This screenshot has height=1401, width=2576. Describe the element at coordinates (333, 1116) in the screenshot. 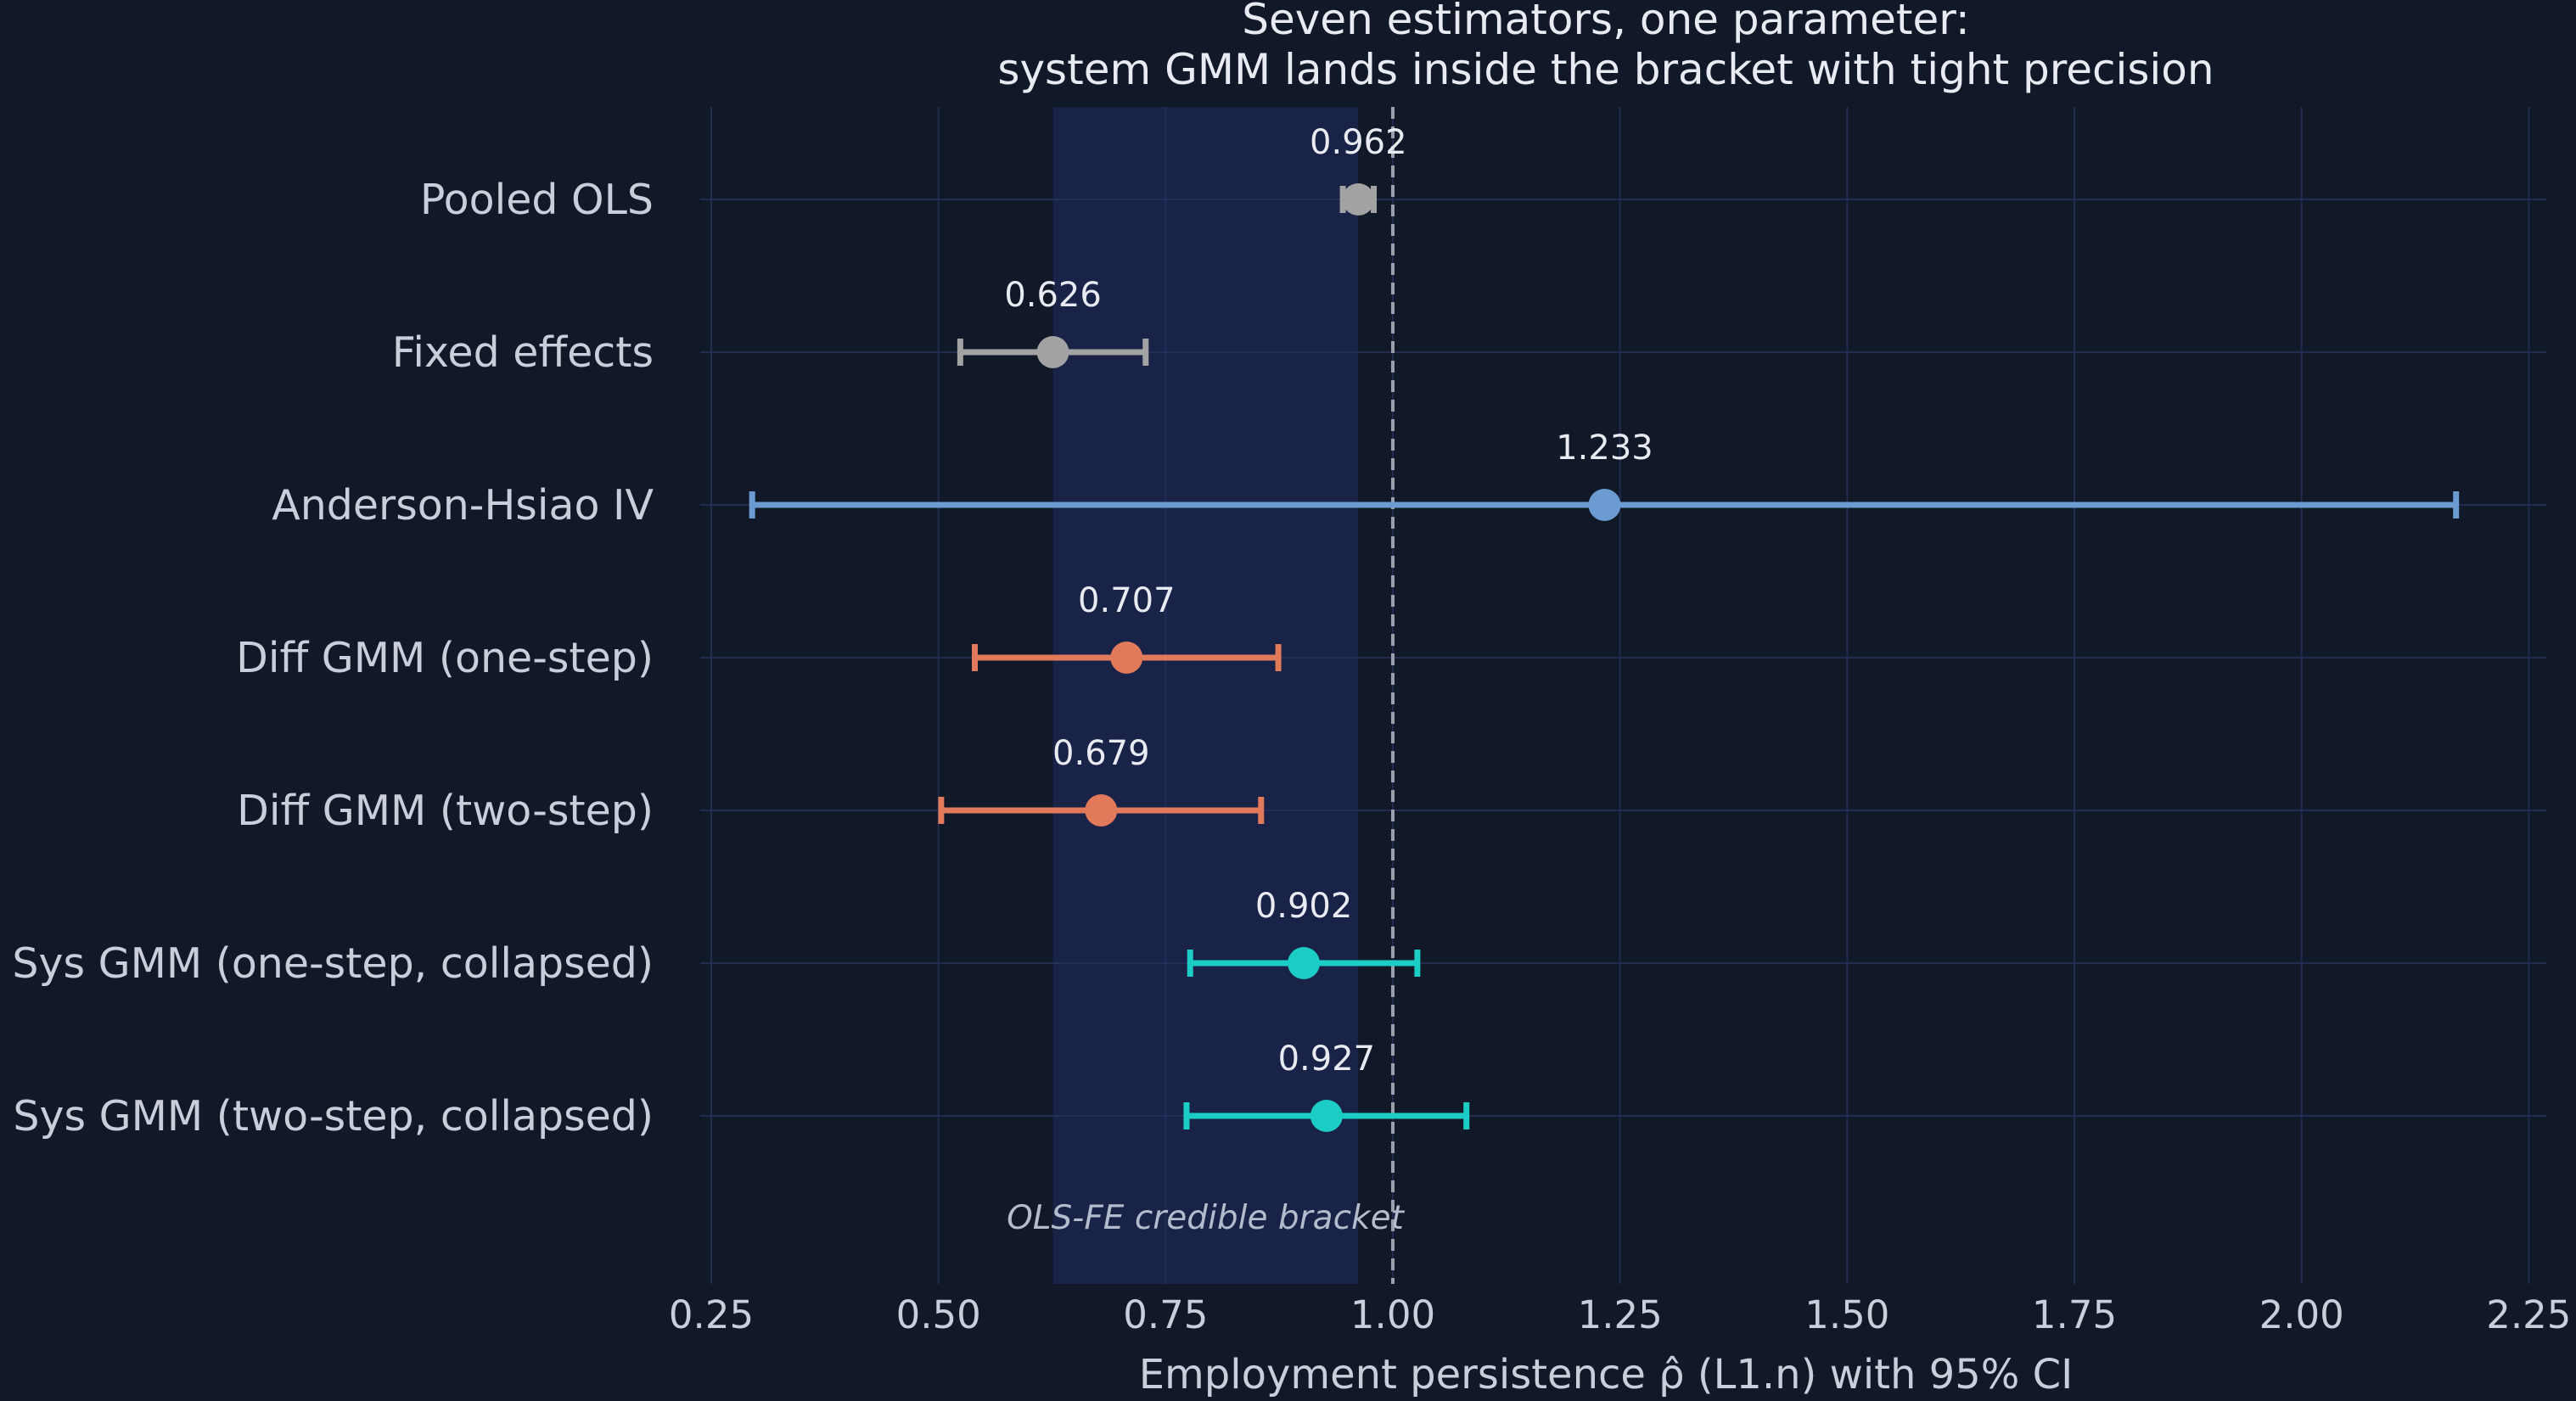

I see `category-label: Sys GMM (two-step, collapsed)` at that location.